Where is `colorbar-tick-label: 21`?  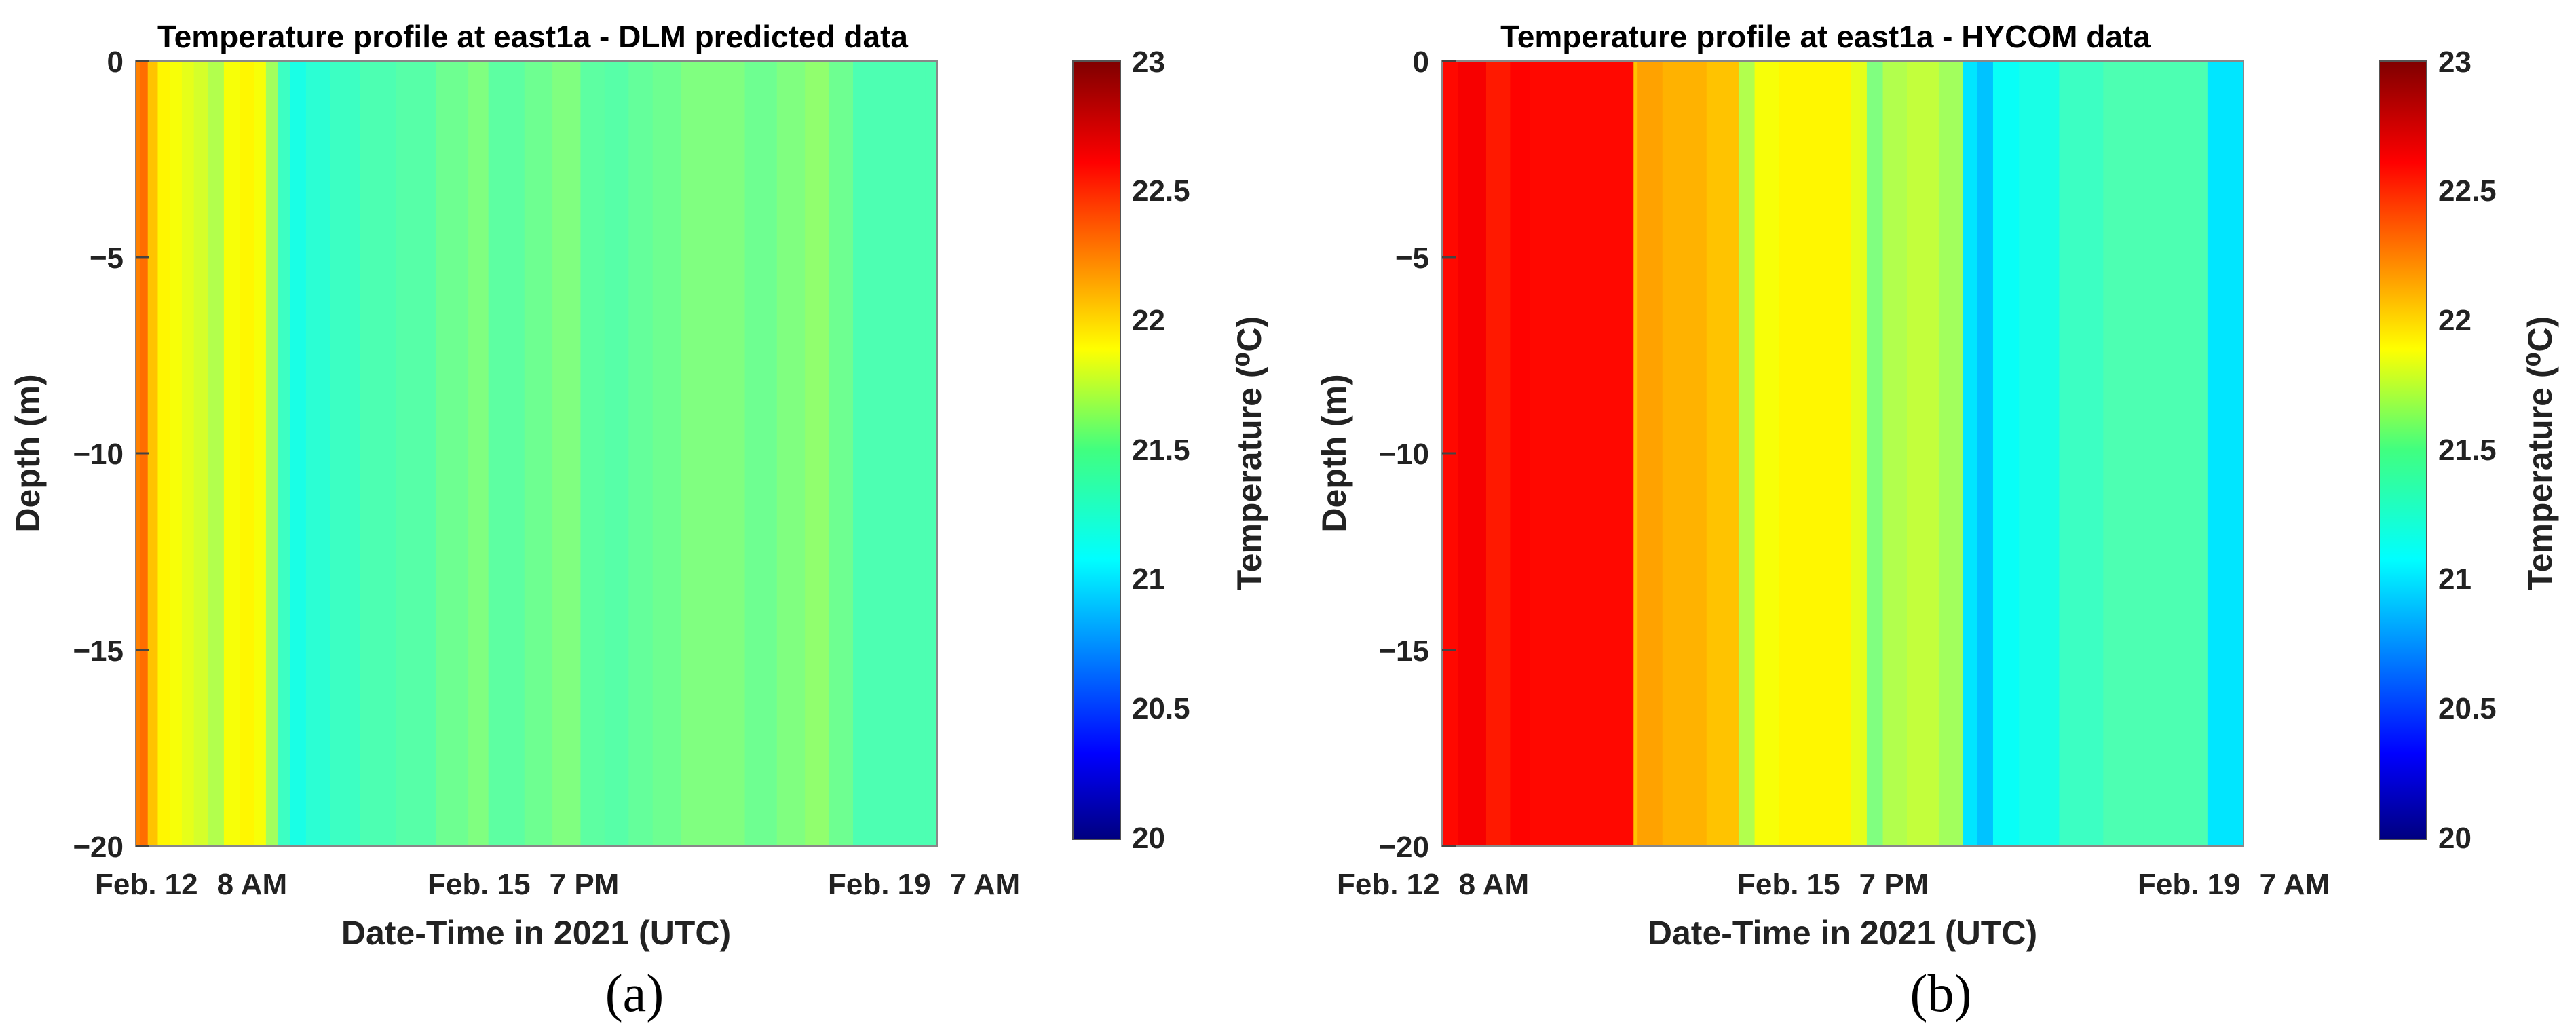
colorbar-tick-label: 21 is located at coordinates (1148, 579).